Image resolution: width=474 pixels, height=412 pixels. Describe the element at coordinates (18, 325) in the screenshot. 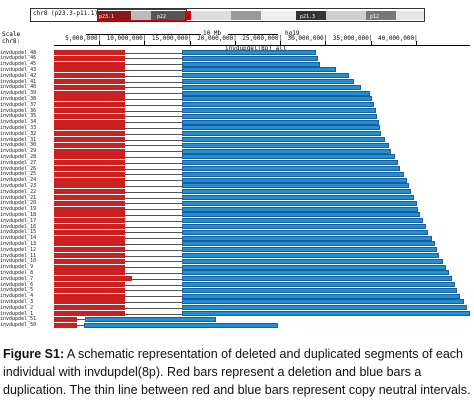

I see `row-label: invdupdel_50` at that location.